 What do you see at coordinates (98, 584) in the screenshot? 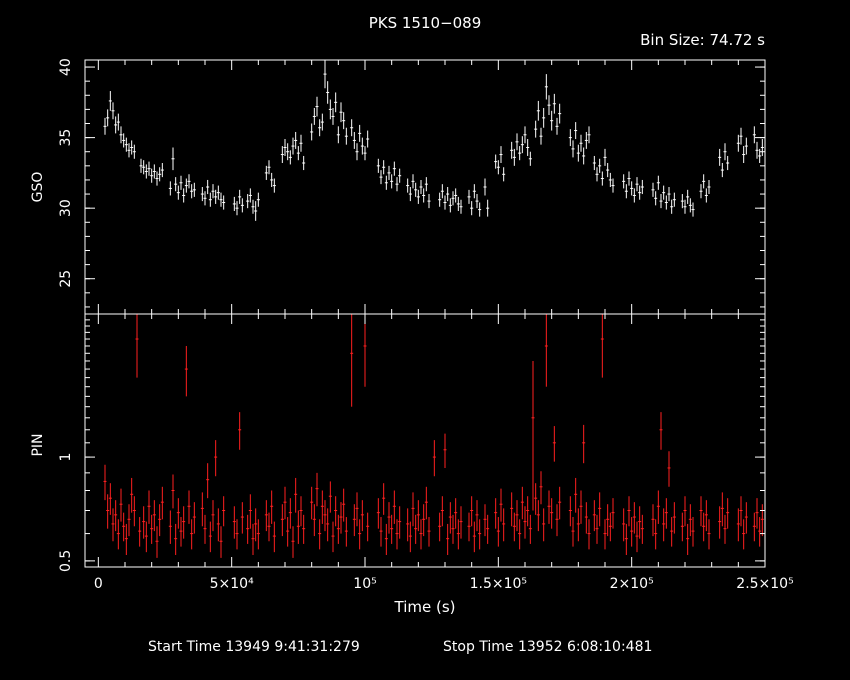
I see `time-tick-label: 0` at bounding box center [98, 584].